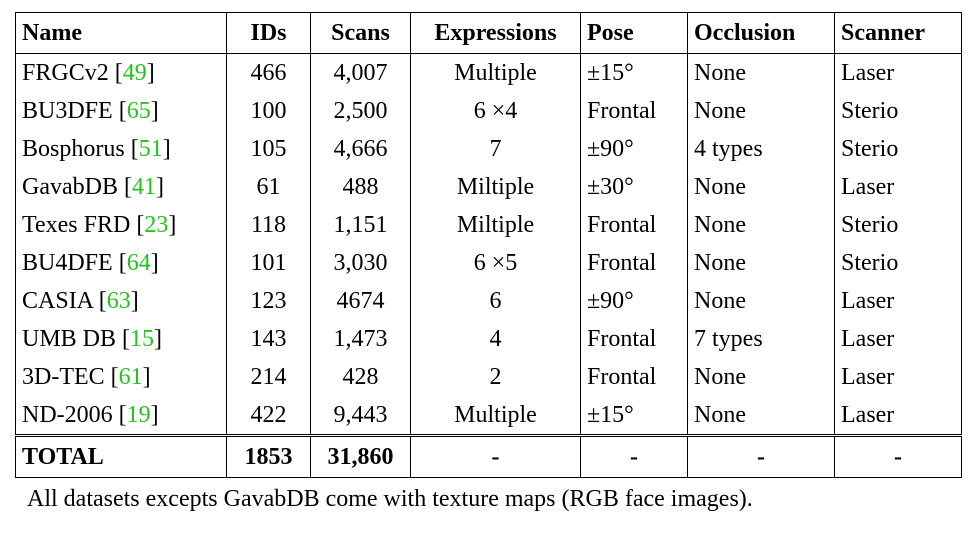 The height and width of the screenshot is (534, 978). What do you see at coordinates (634, 72) in the screenshot?
I see `pose-cell: ±15°` at bounding box center [634, 72].